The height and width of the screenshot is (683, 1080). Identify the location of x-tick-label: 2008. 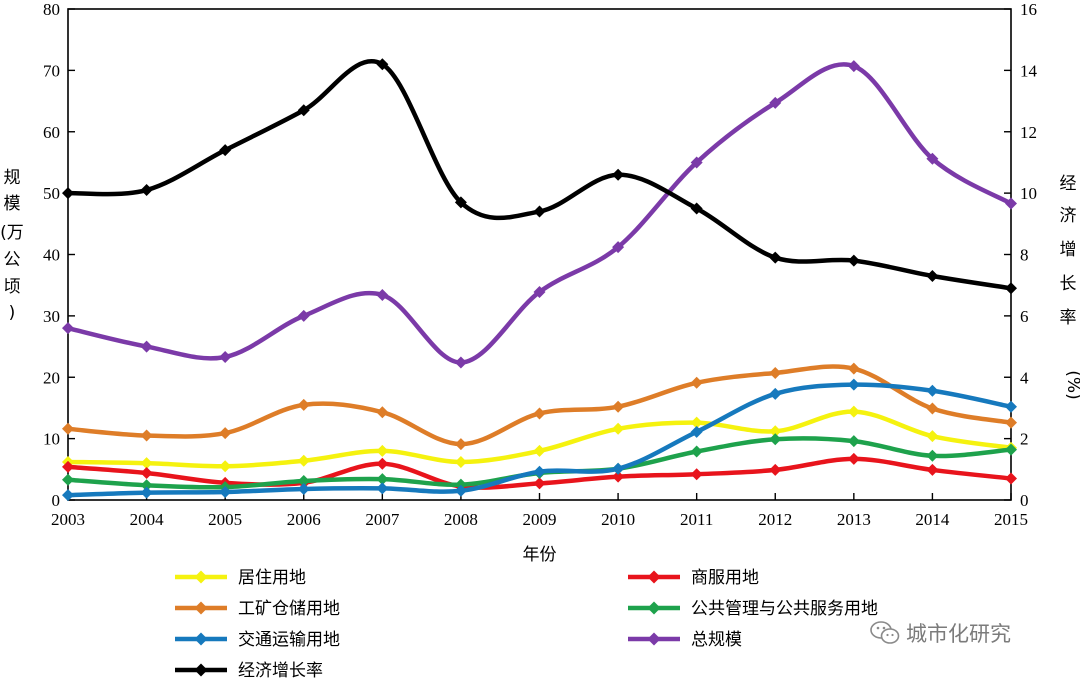
(461, 519).